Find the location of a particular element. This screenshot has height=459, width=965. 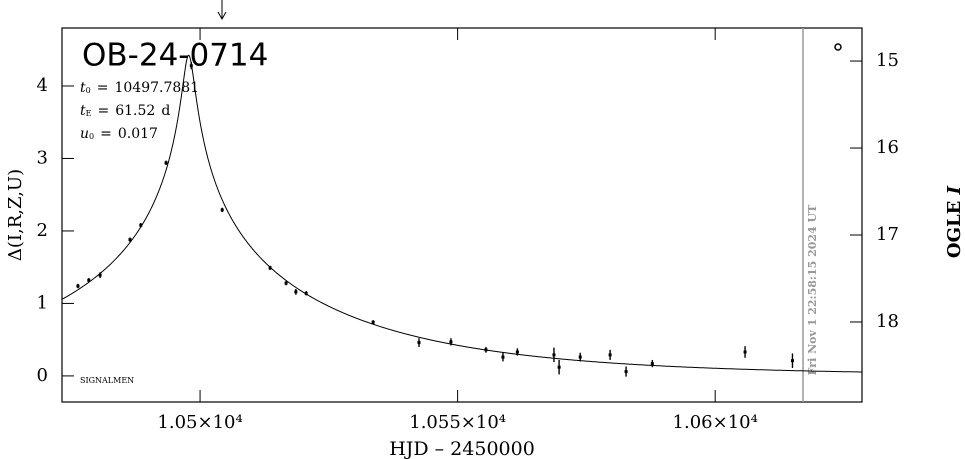

chart-title: OB-24-0714 is located at coordinates (175, 56).